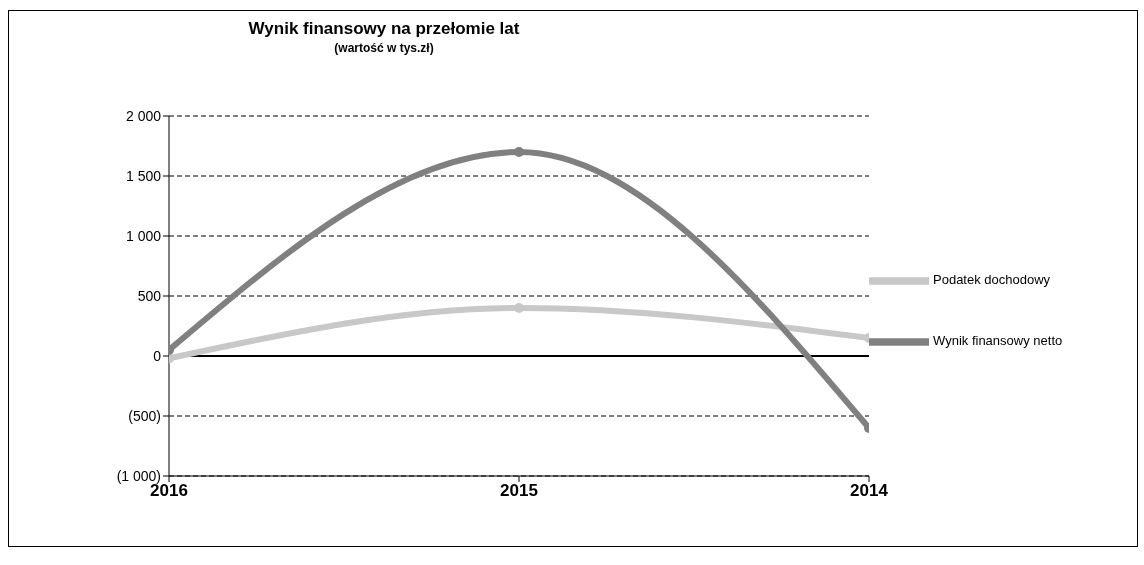 This screenshot has height=565, width=1144. I want to click on x-tick-label: 2014, so click(869, 491).